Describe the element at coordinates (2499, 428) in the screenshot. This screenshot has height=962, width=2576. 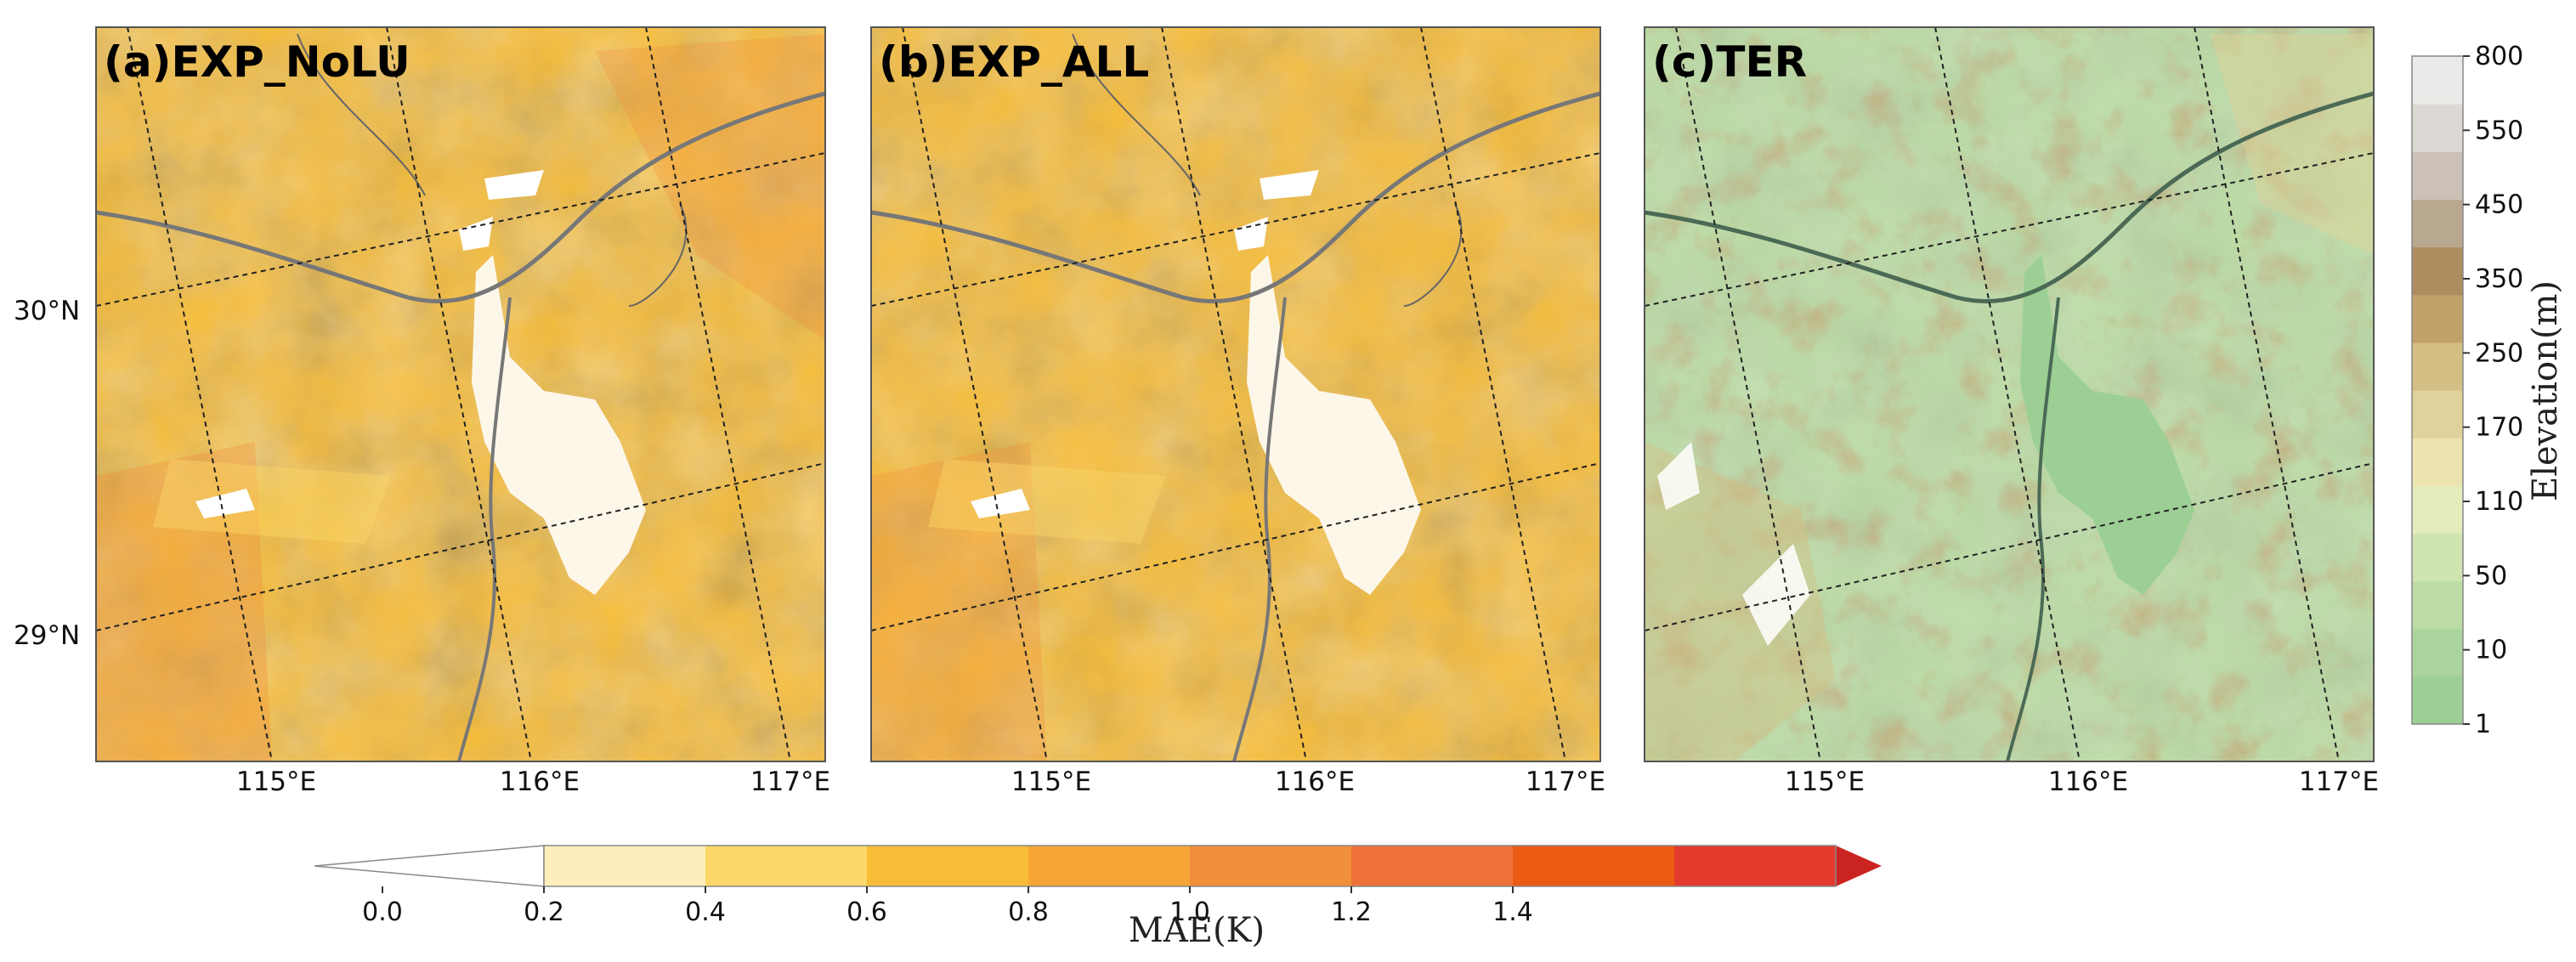
I see `terrain-colorbar-tick-label: 170` at that location.